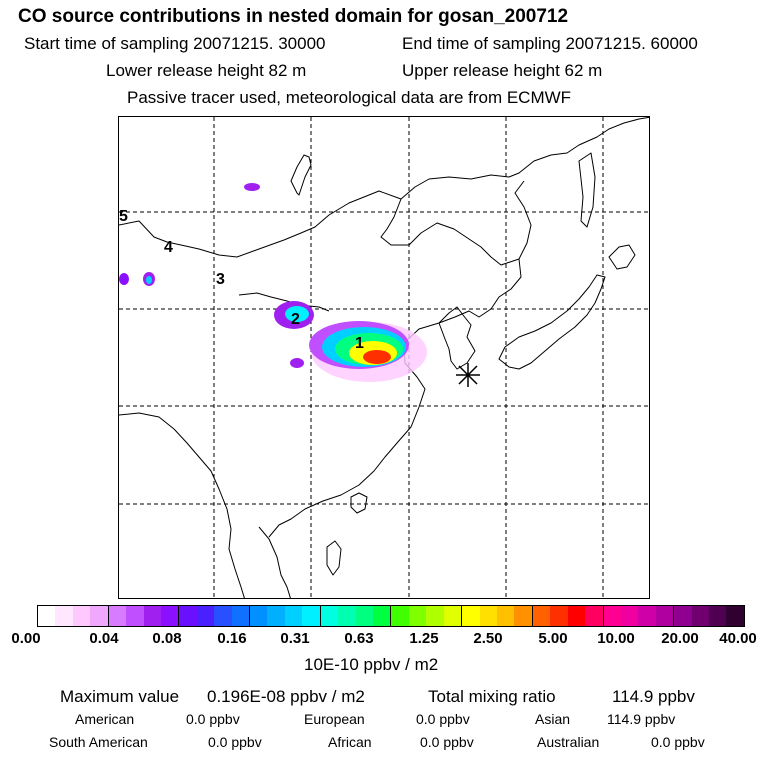  What do you see at coordinates (359, 638) in the screenshot?
I see `colorbar-tick-5: 0.63` at bounding box center [359, 638].